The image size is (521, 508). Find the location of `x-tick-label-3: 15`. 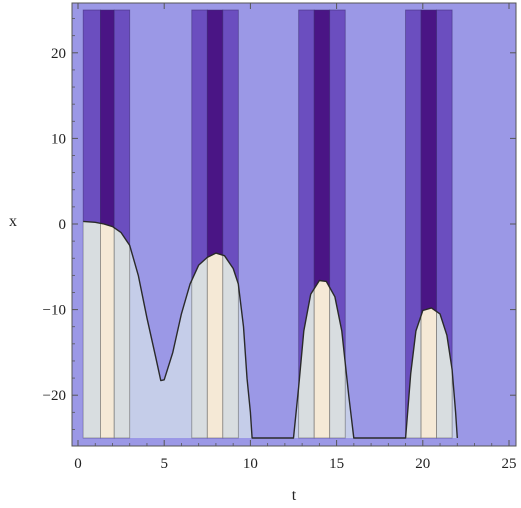

x-tick-label-3: 15 is located at coordinates (336, 464).